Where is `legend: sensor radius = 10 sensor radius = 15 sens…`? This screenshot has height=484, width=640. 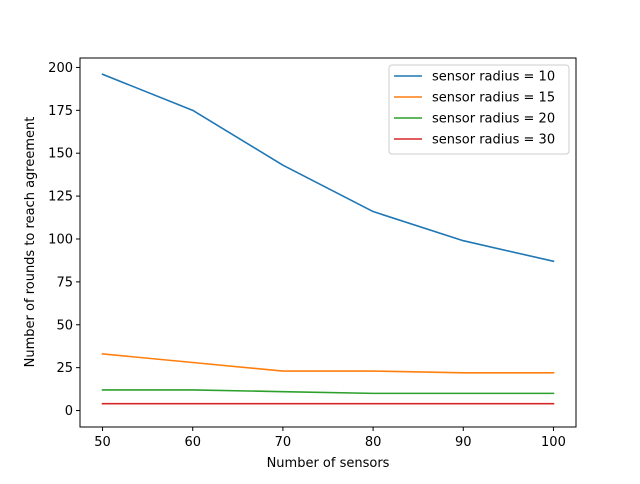 legend: sensor radius = 10 sensor radius = 15 sens… is located at coordinates (479, 109).